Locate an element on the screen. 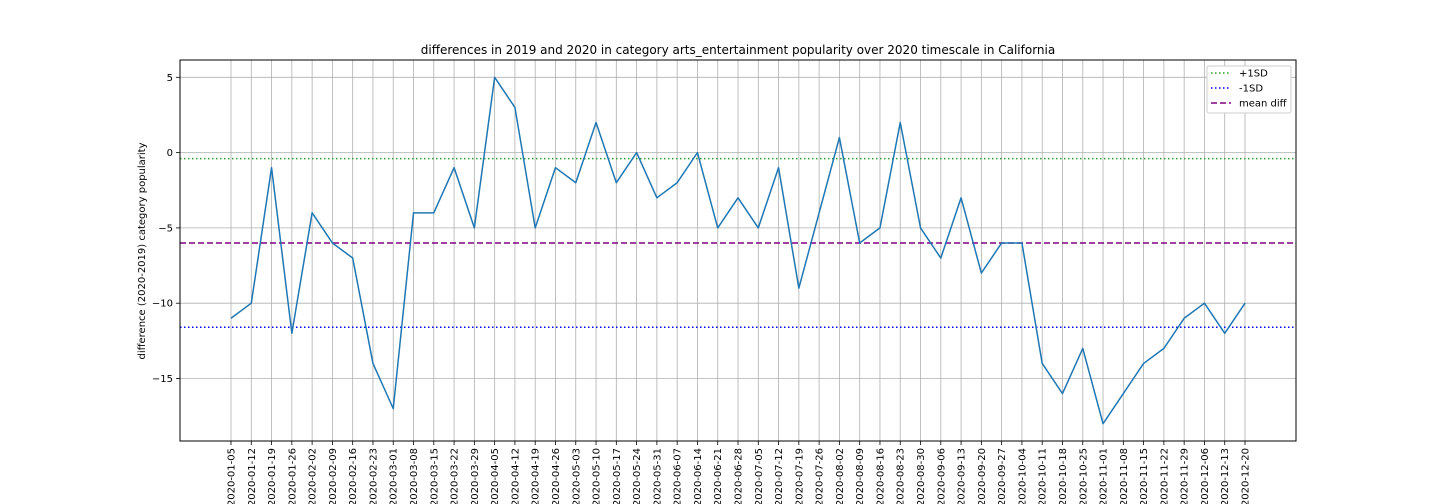 This screenshot has width=1440, height=504. x-tick-label: 2020-09-06 is located at coordinates (941, 476).